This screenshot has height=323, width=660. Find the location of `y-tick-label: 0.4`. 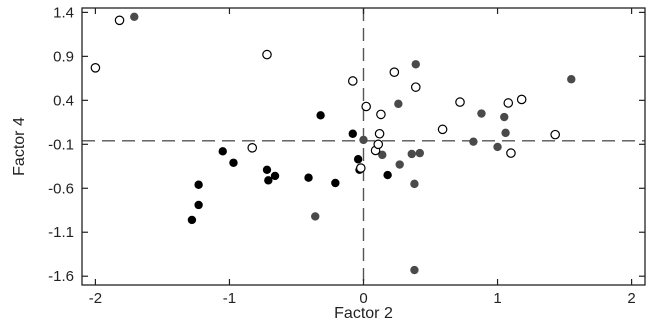

y-tick-label: 0.4 is located at coordinates (63, 100).